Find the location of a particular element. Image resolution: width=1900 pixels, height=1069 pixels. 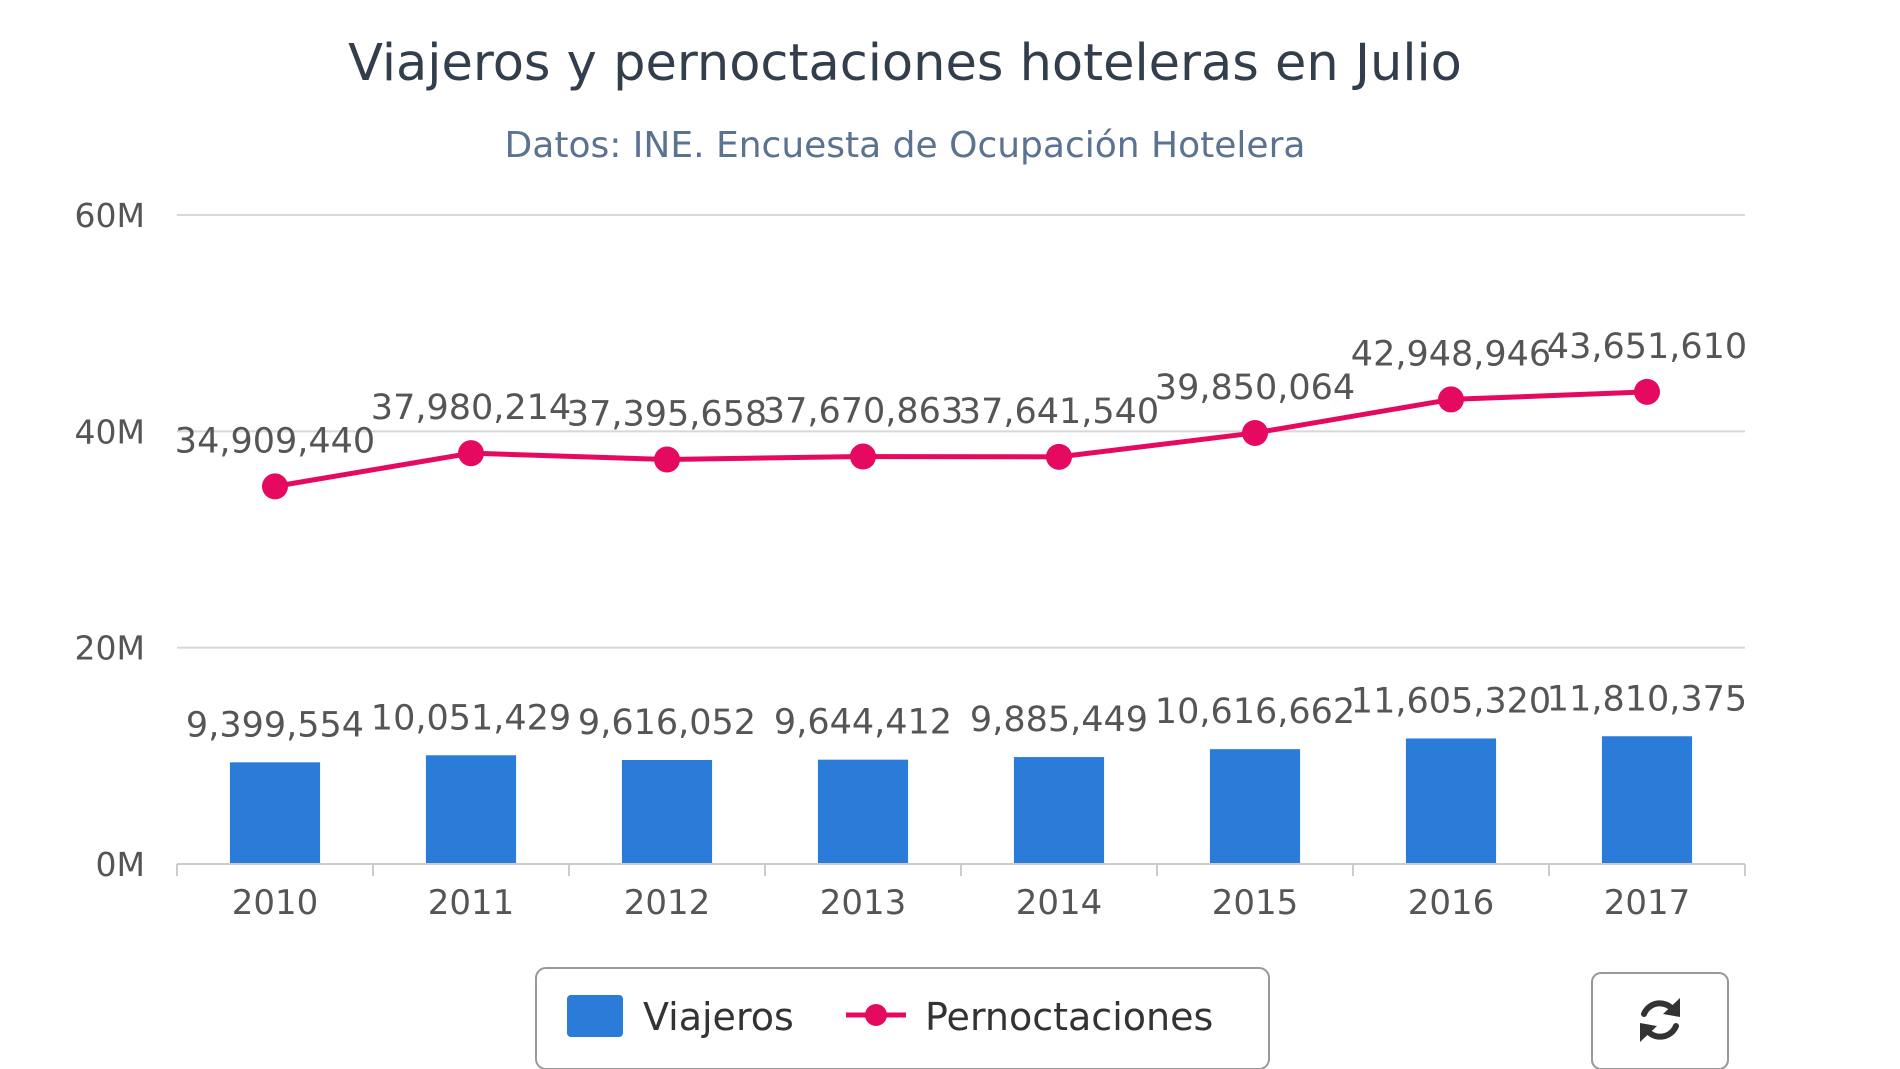

data-label-viajeros: 9,885,449 is located at coordinates (1059, 720).